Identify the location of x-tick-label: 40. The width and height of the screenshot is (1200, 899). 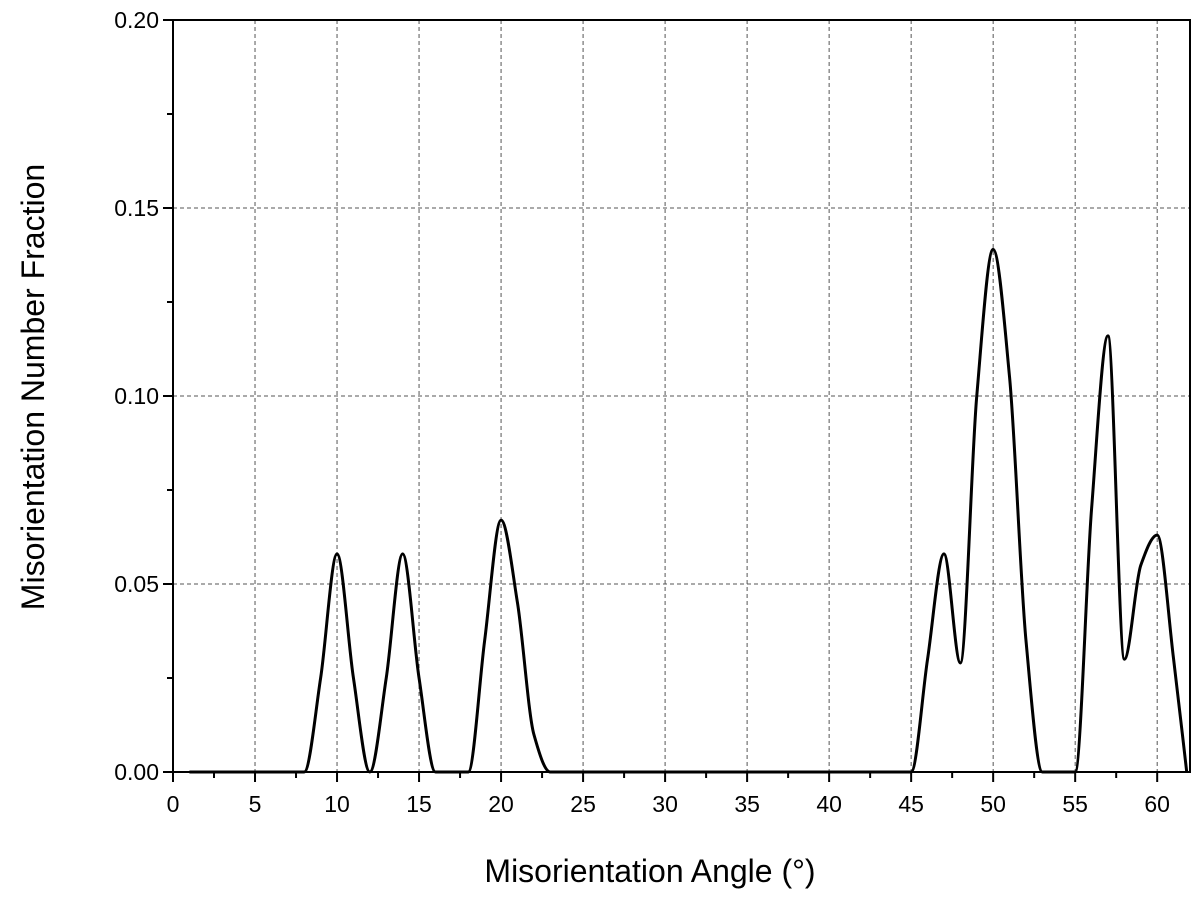
(829, 804).